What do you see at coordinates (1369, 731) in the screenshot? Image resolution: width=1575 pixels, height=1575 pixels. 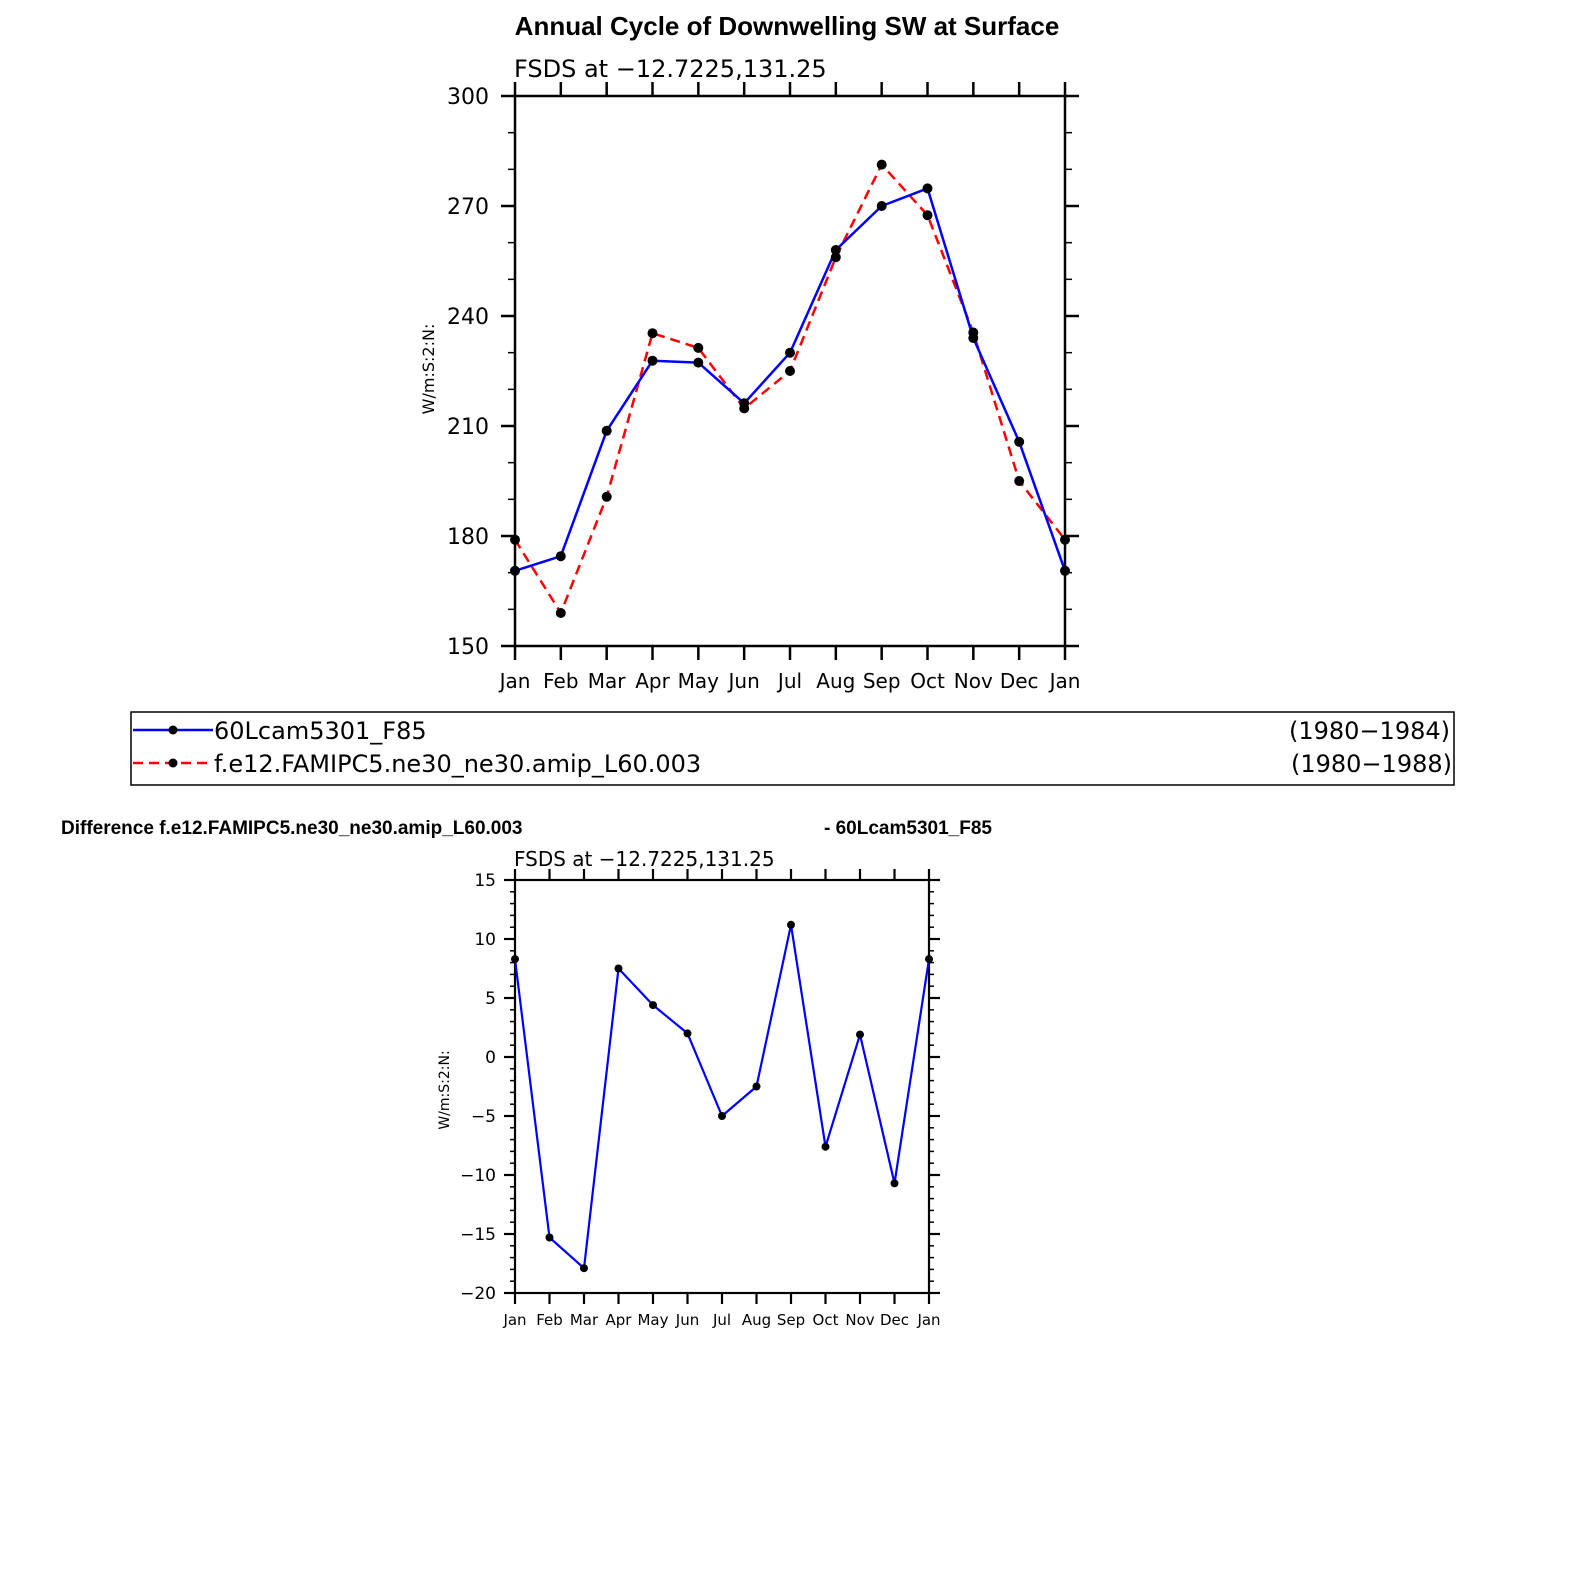 I see `legend-years-series-a: (1980−1984)` at bounding box center [1369, 731].